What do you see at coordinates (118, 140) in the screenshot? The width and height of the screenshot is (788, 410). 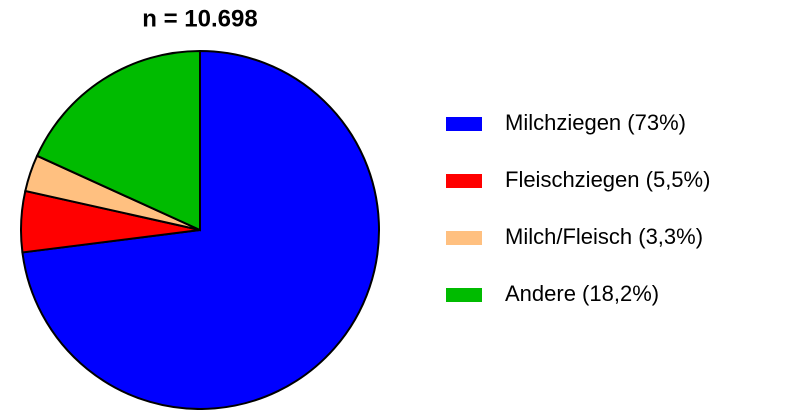 I see `pie-slice` at bounding box center [118, 140].